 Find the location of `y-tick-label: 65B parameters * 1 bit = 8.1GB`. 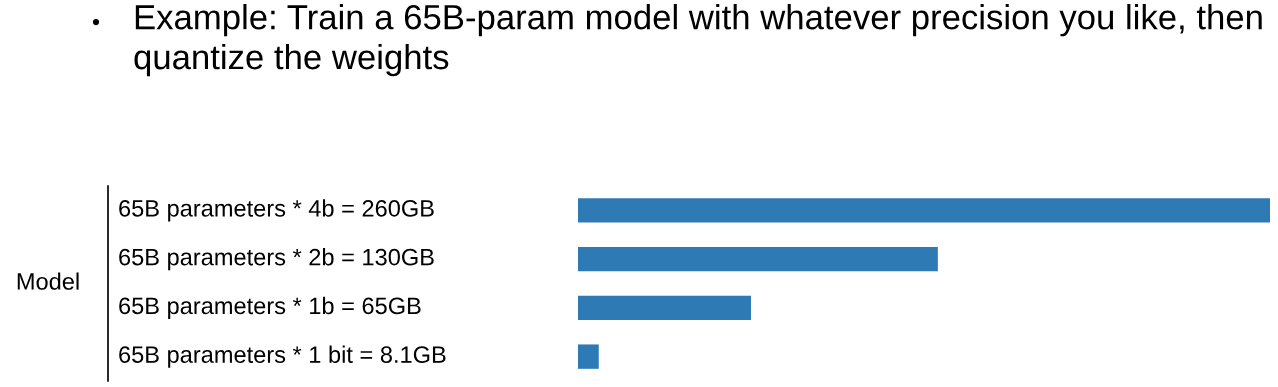

y-tick-label: 65B parameters * 1 bit = 8.1GB is located at coordinates (282, 356).